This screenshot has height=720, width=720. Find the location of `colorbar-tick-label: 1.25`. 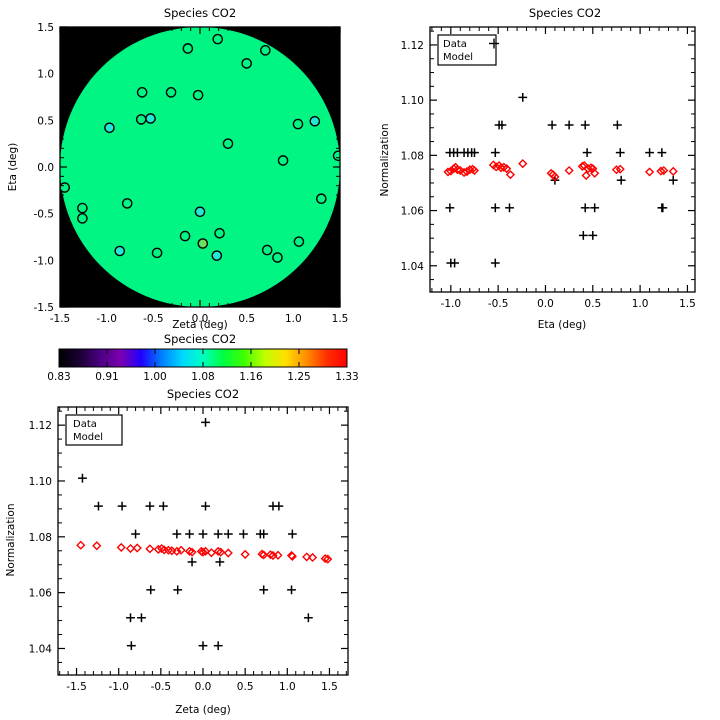

colorbar-tick-label: 1.25 is located at coordinates (298, 377).